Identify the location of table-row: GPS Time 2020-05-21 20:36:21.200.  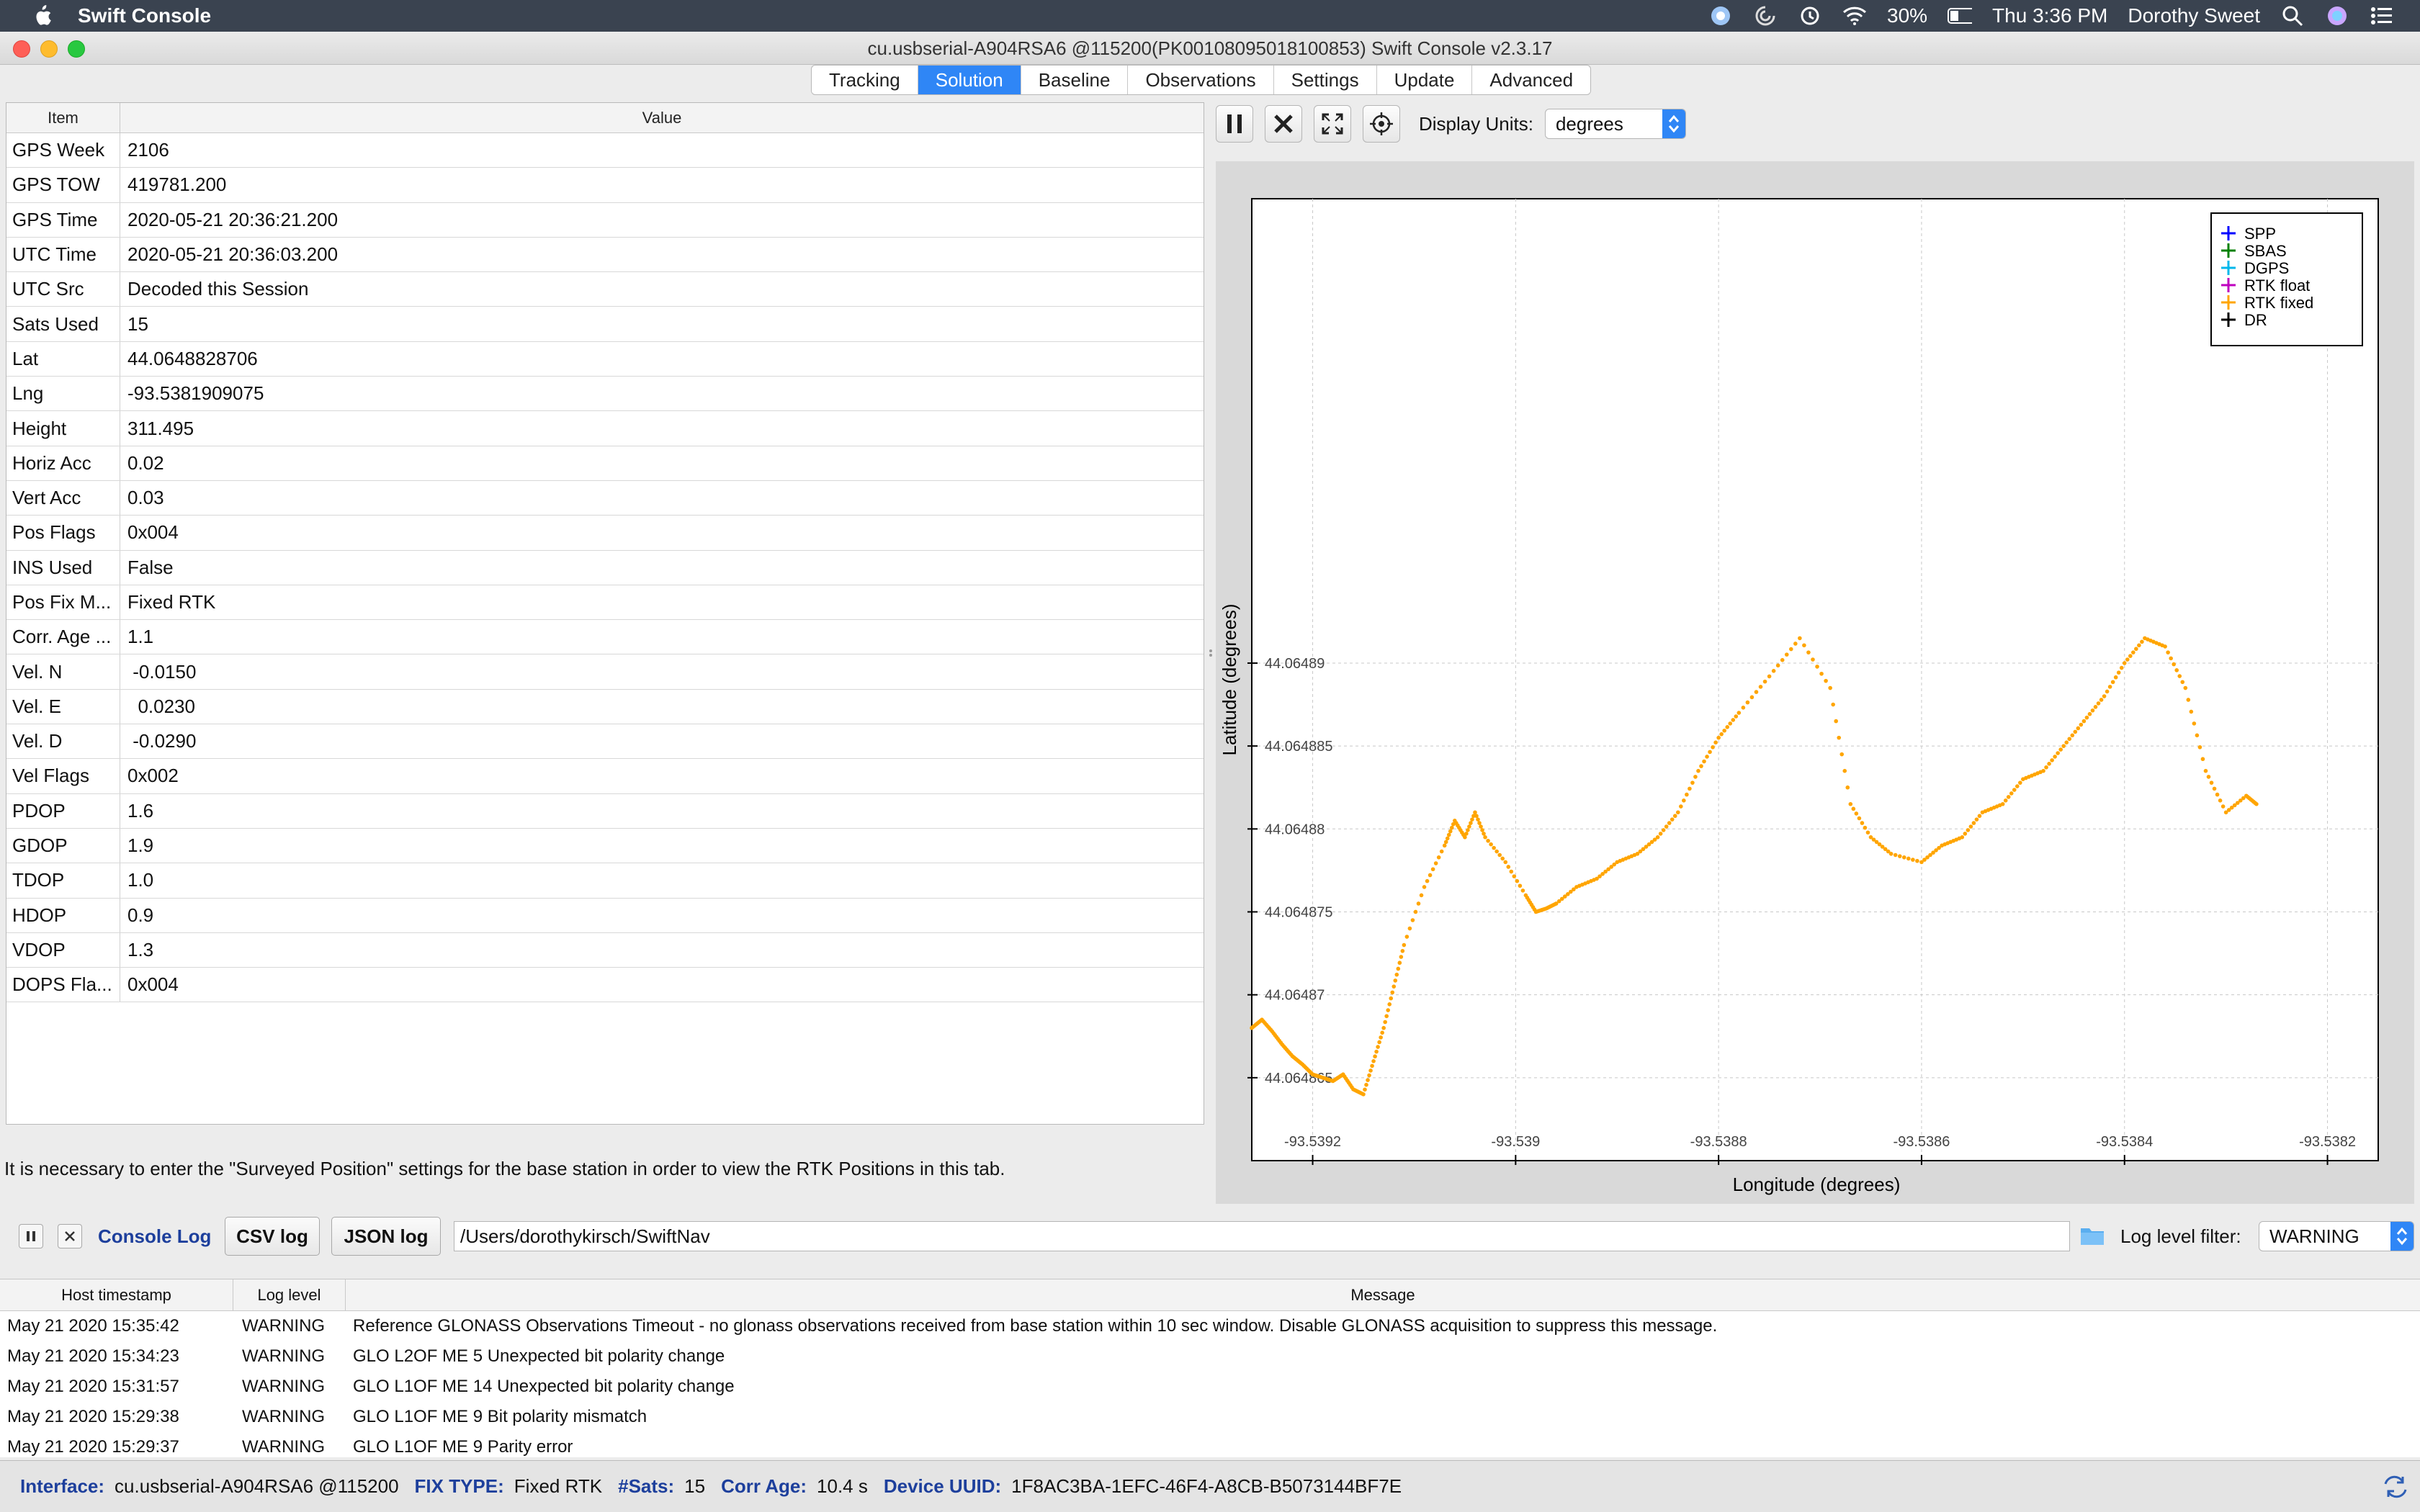
(605, 220).